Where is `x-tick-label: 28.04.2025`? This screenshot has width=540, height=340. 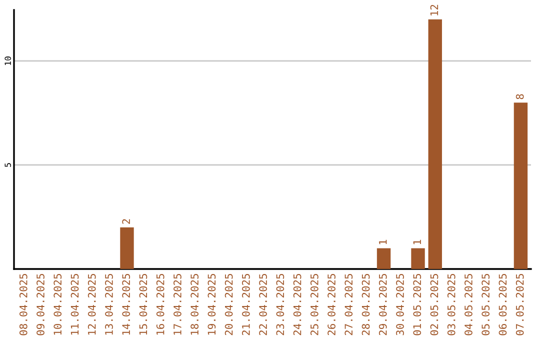
x-tick-label: 28.04.2025 is located at coordinates (366, 305).